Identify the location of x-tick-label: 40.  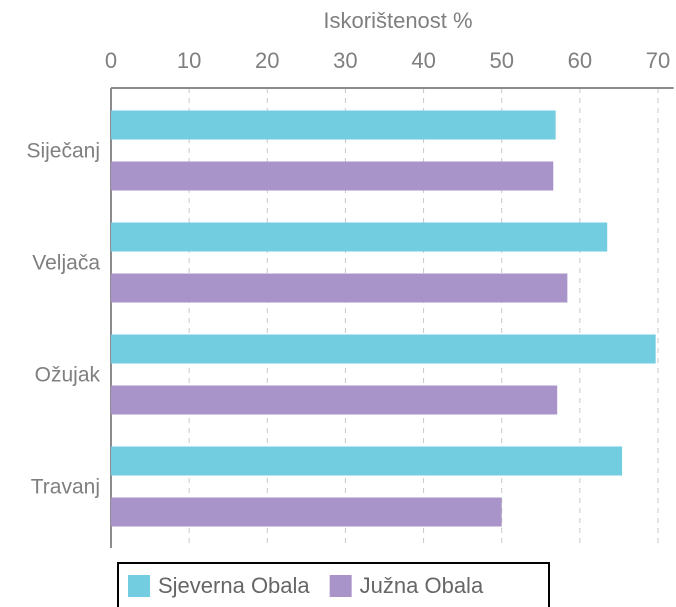
(423, 60).